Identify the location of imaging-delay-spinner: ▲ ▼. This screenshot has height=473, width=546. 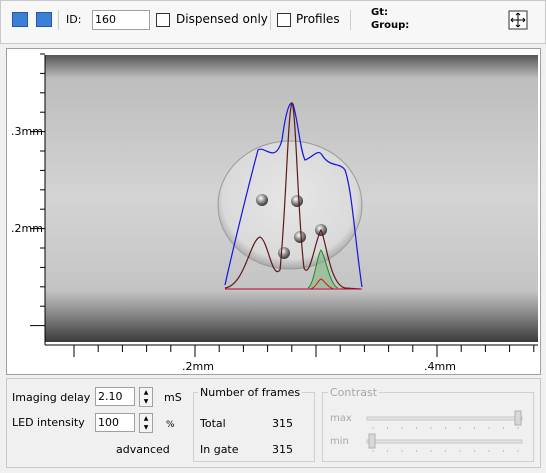
(146, 397).